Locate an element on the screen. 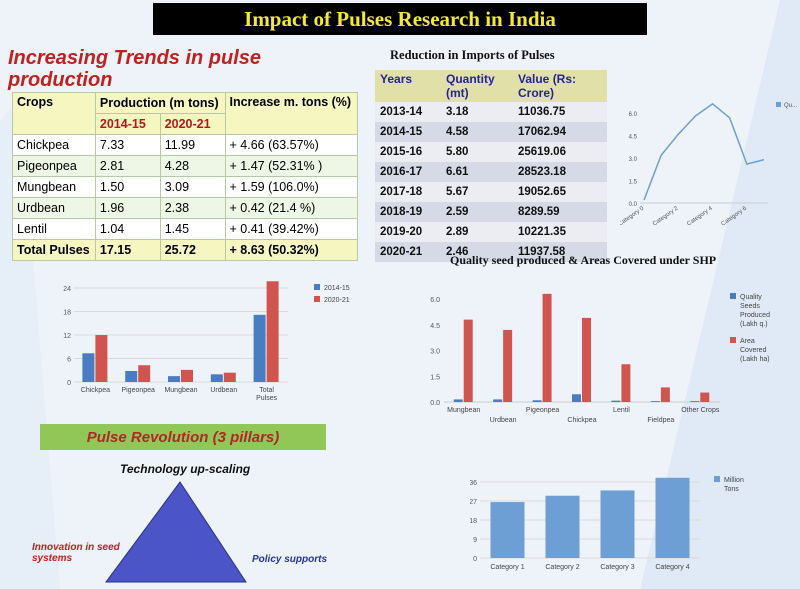  year-cell: 2016-17 is located at coordinates (408, 172).